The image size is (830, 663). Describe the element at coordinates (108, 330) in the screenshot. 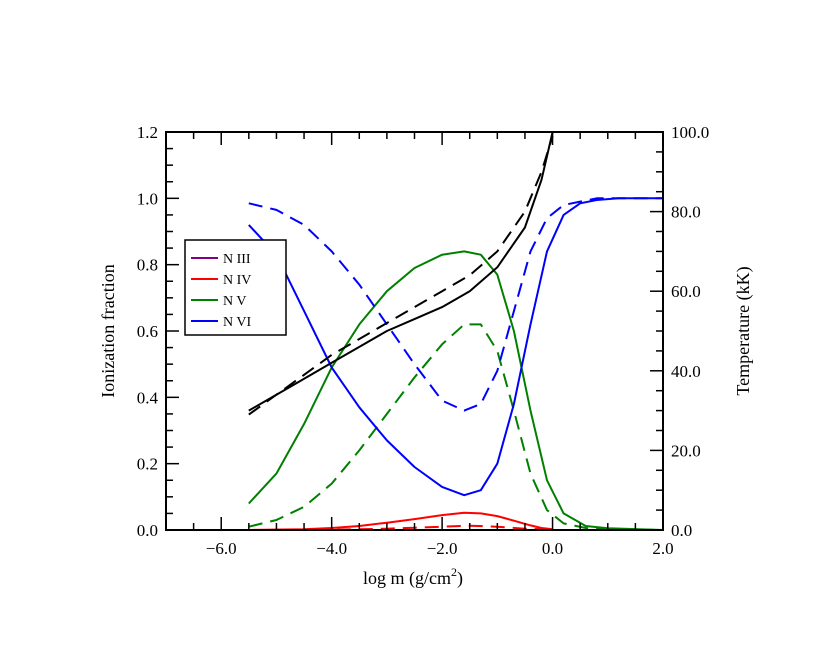

I see `y-axis-label: Ionization fraction` at that location.